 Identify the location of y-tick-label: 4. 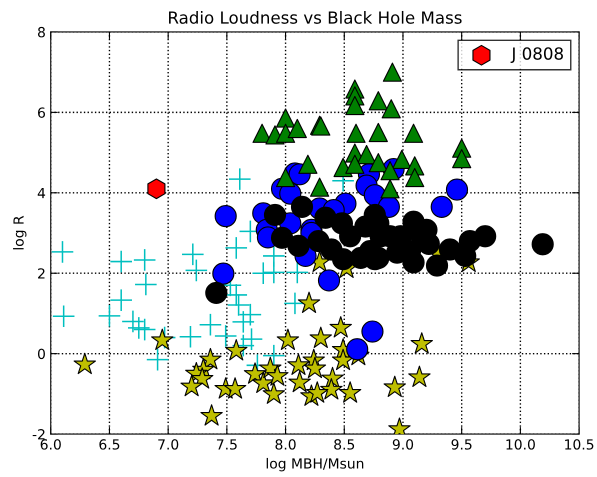
(42, 193).